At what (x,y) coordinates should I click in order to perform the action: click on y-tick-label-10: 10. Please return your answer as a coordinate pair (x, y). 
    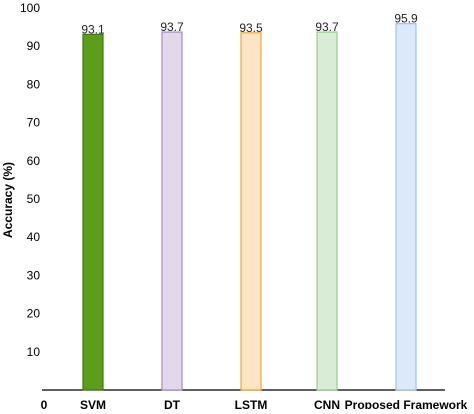
    Looking at the image, I should click on (34, 352).